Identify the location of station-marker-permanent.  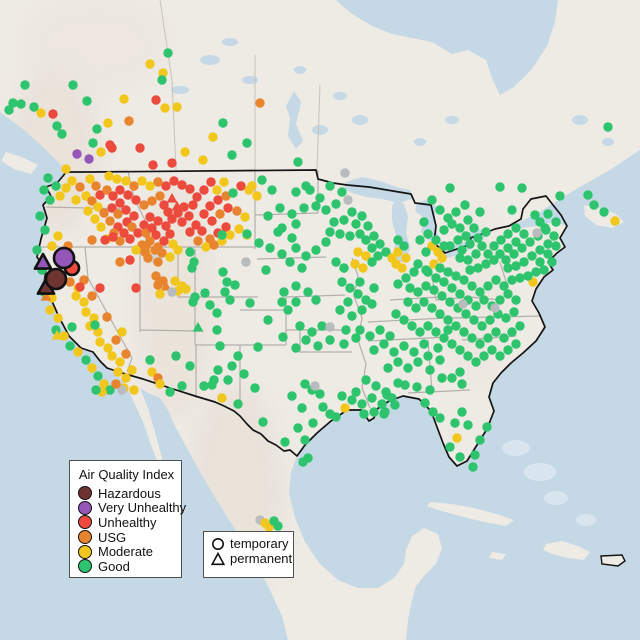
(57, 335).